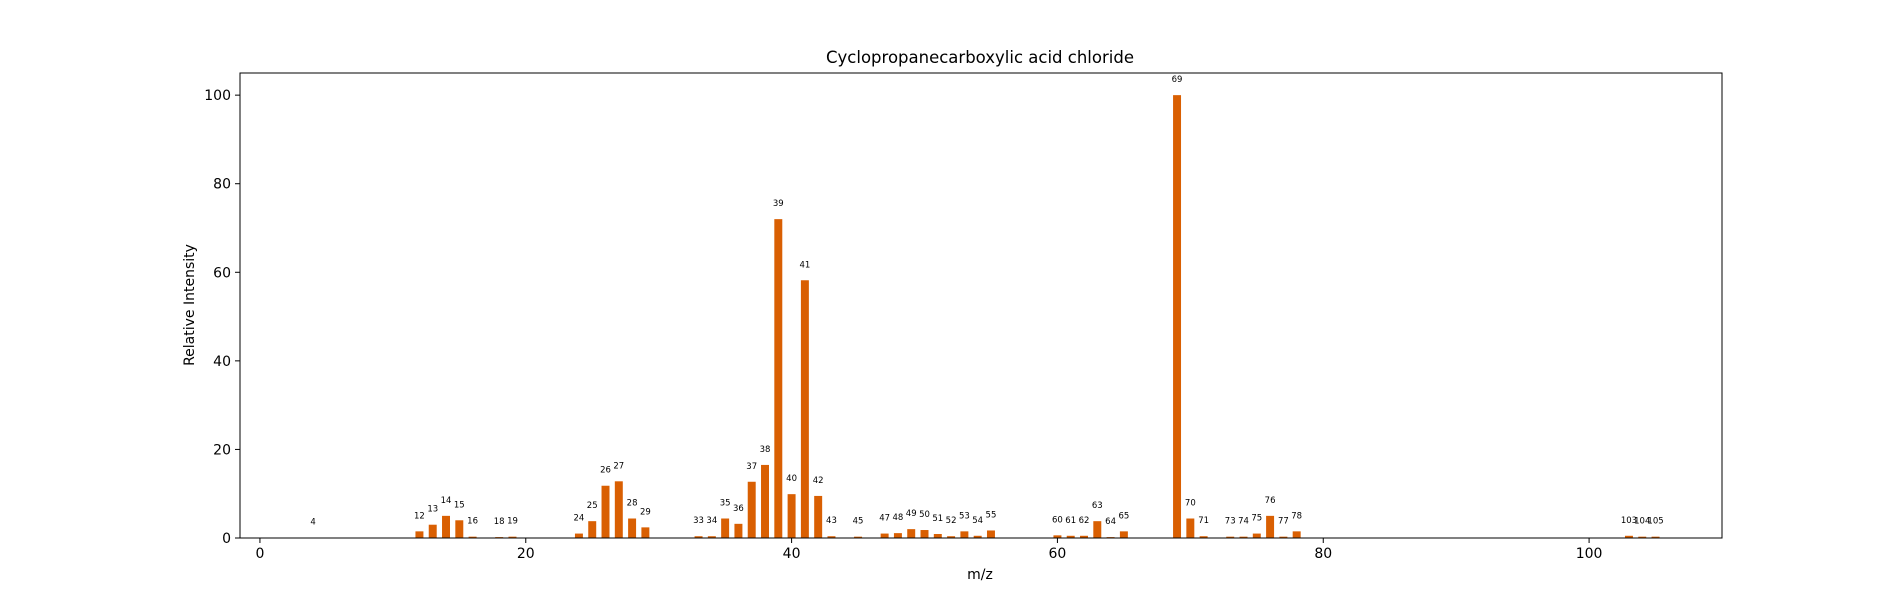 This screenshot has height=600, width=1900. I want to click on bar-label-mz-27: 27, so click(618, 466).